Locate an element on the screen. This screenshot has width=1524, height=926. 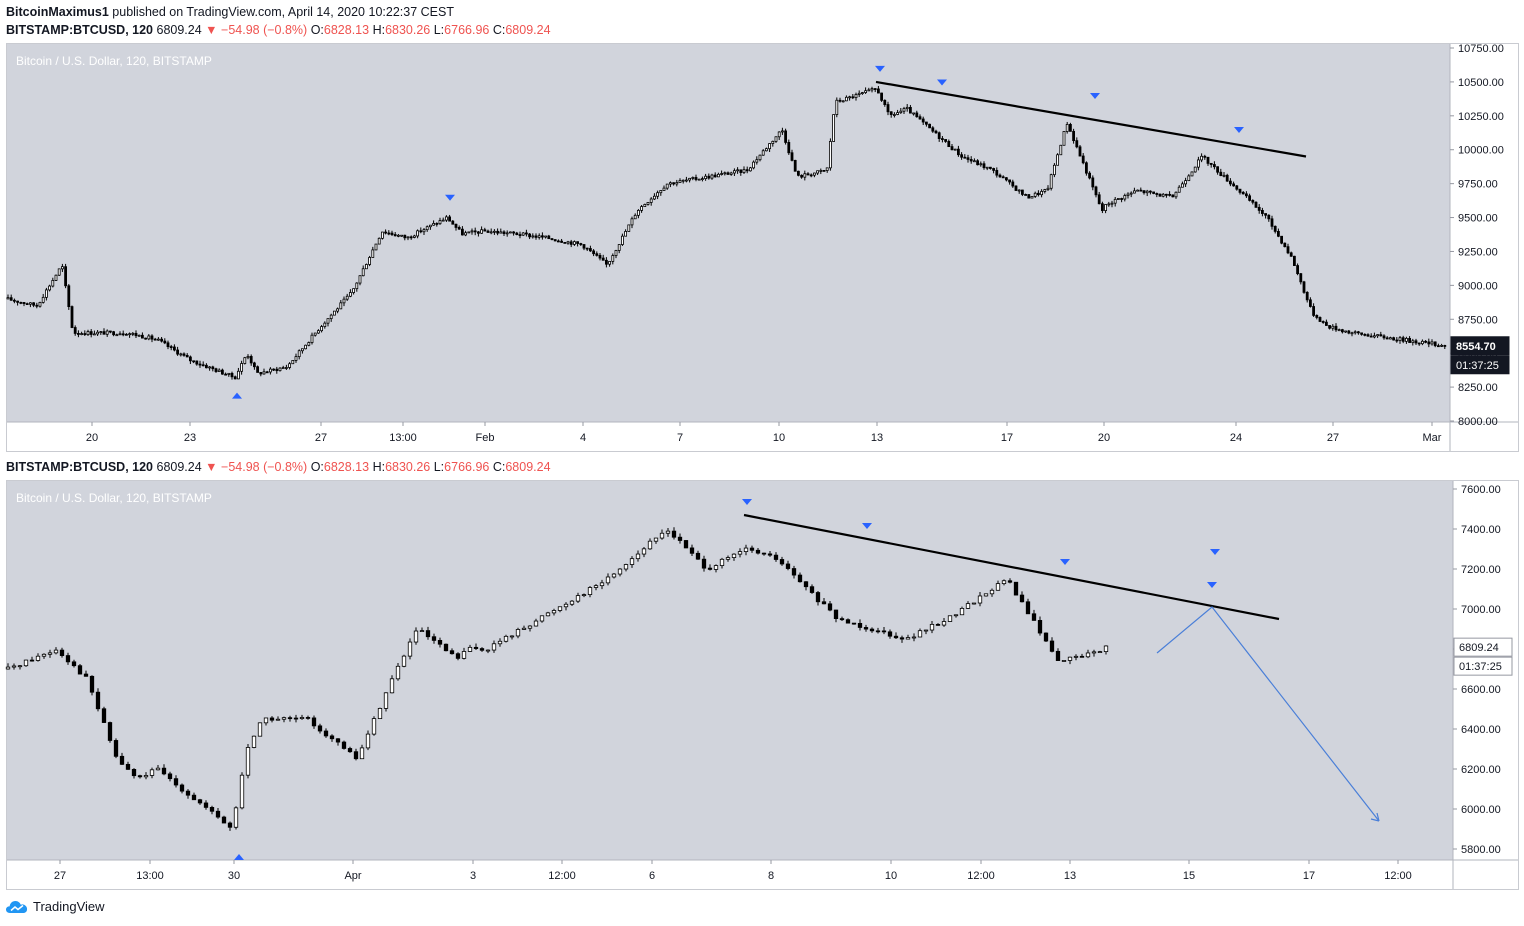
footer-brand: TradingView is located at coordinates (69, 906).